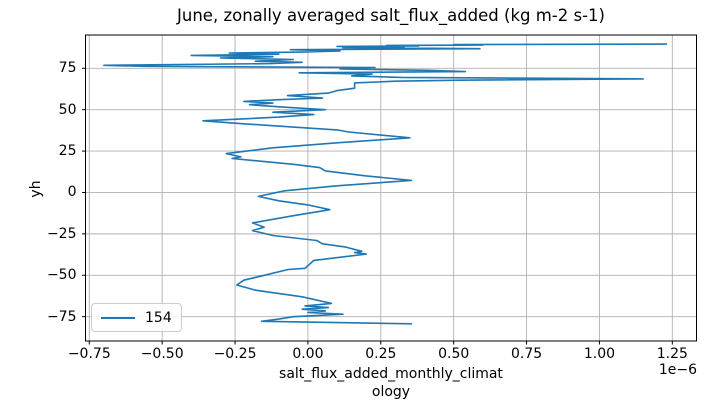 The height and width of the screenshot is (415, 705). Describe the element at coordinates (391, 374) in the screenshot. I see `x-axis-label-line1: salt_flux_added_monthly_climat` at that location.